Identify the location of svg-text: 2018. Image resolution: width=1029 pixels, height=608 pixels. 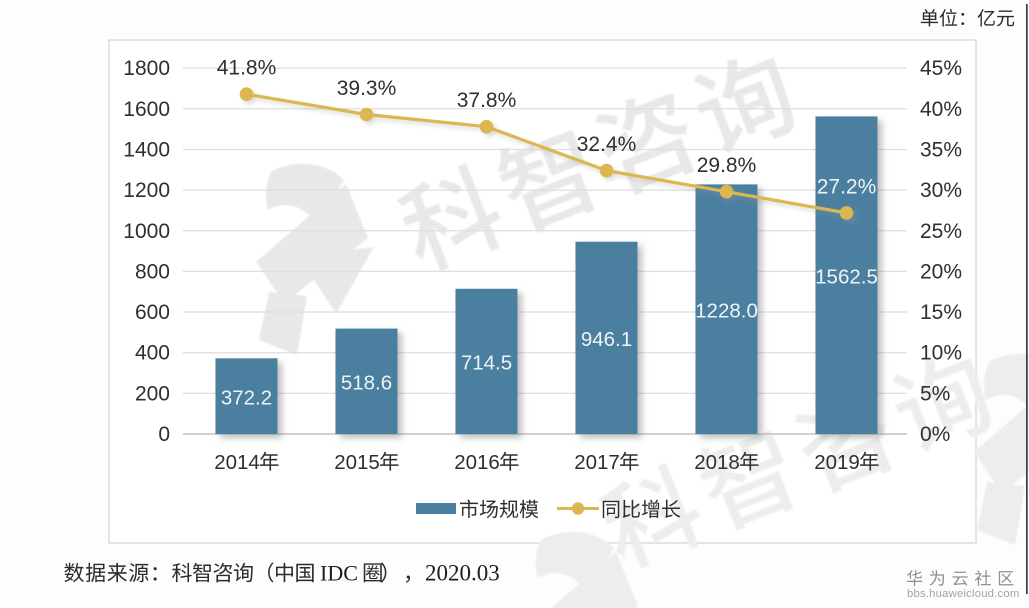
(717, 462).